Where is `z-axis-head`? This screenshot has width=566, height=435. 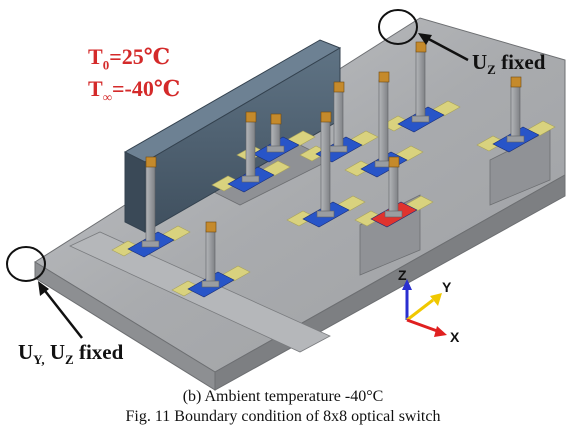
z-axis-head is located at coordinates (407, 284).